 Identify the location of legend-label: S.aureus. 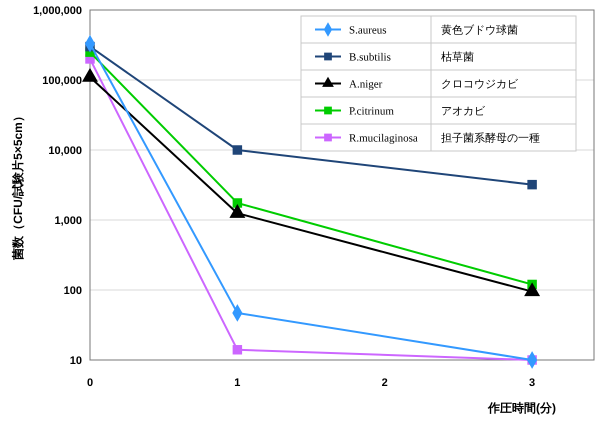
(368, 30).